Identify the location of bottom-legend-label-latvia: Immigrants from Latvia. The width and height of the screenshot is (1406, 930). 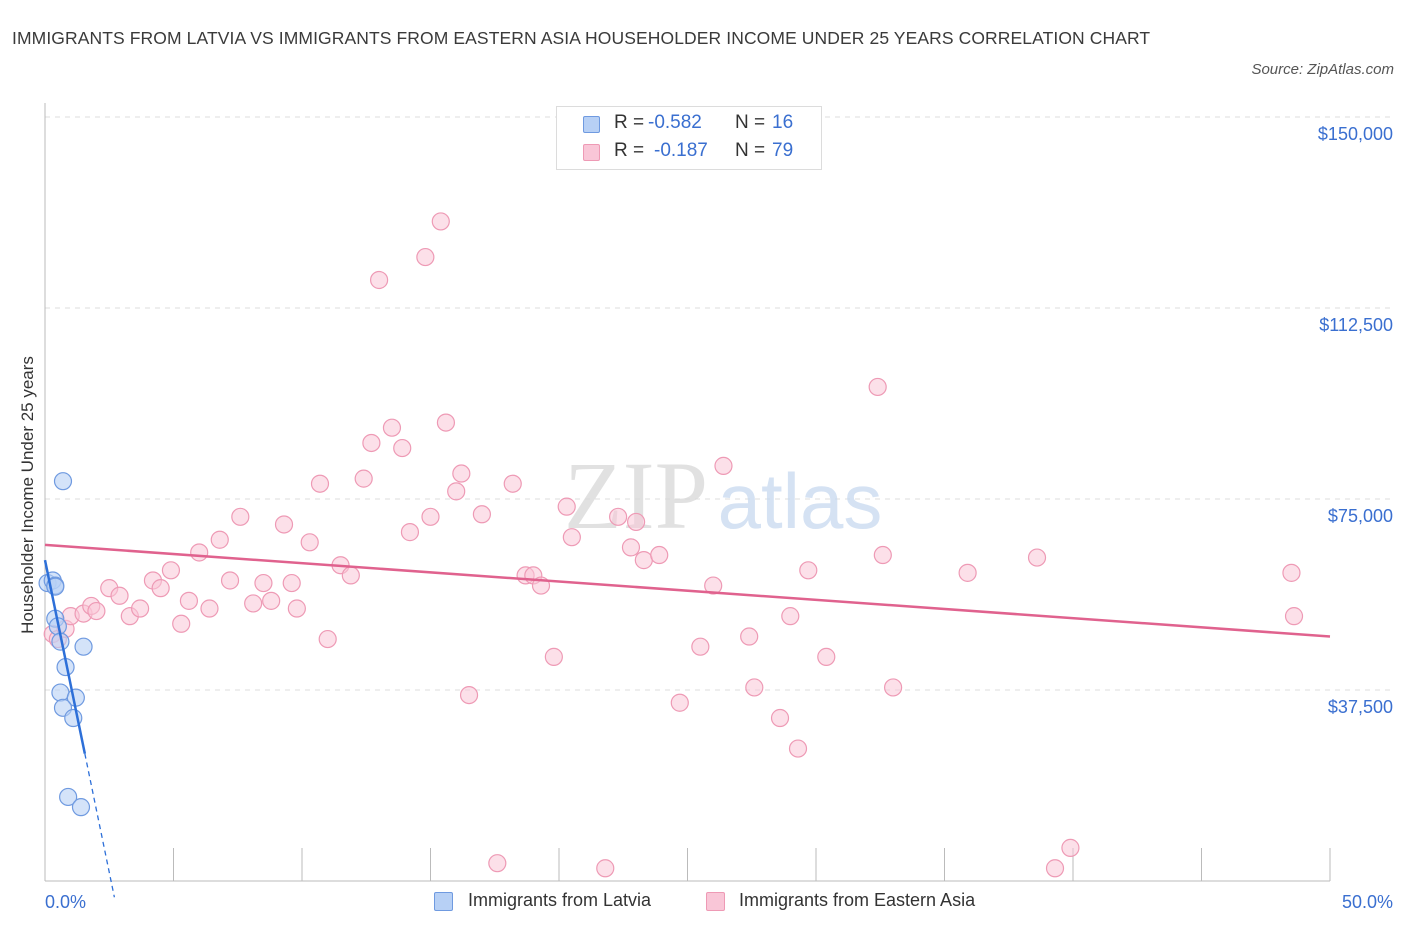
(560, 900).